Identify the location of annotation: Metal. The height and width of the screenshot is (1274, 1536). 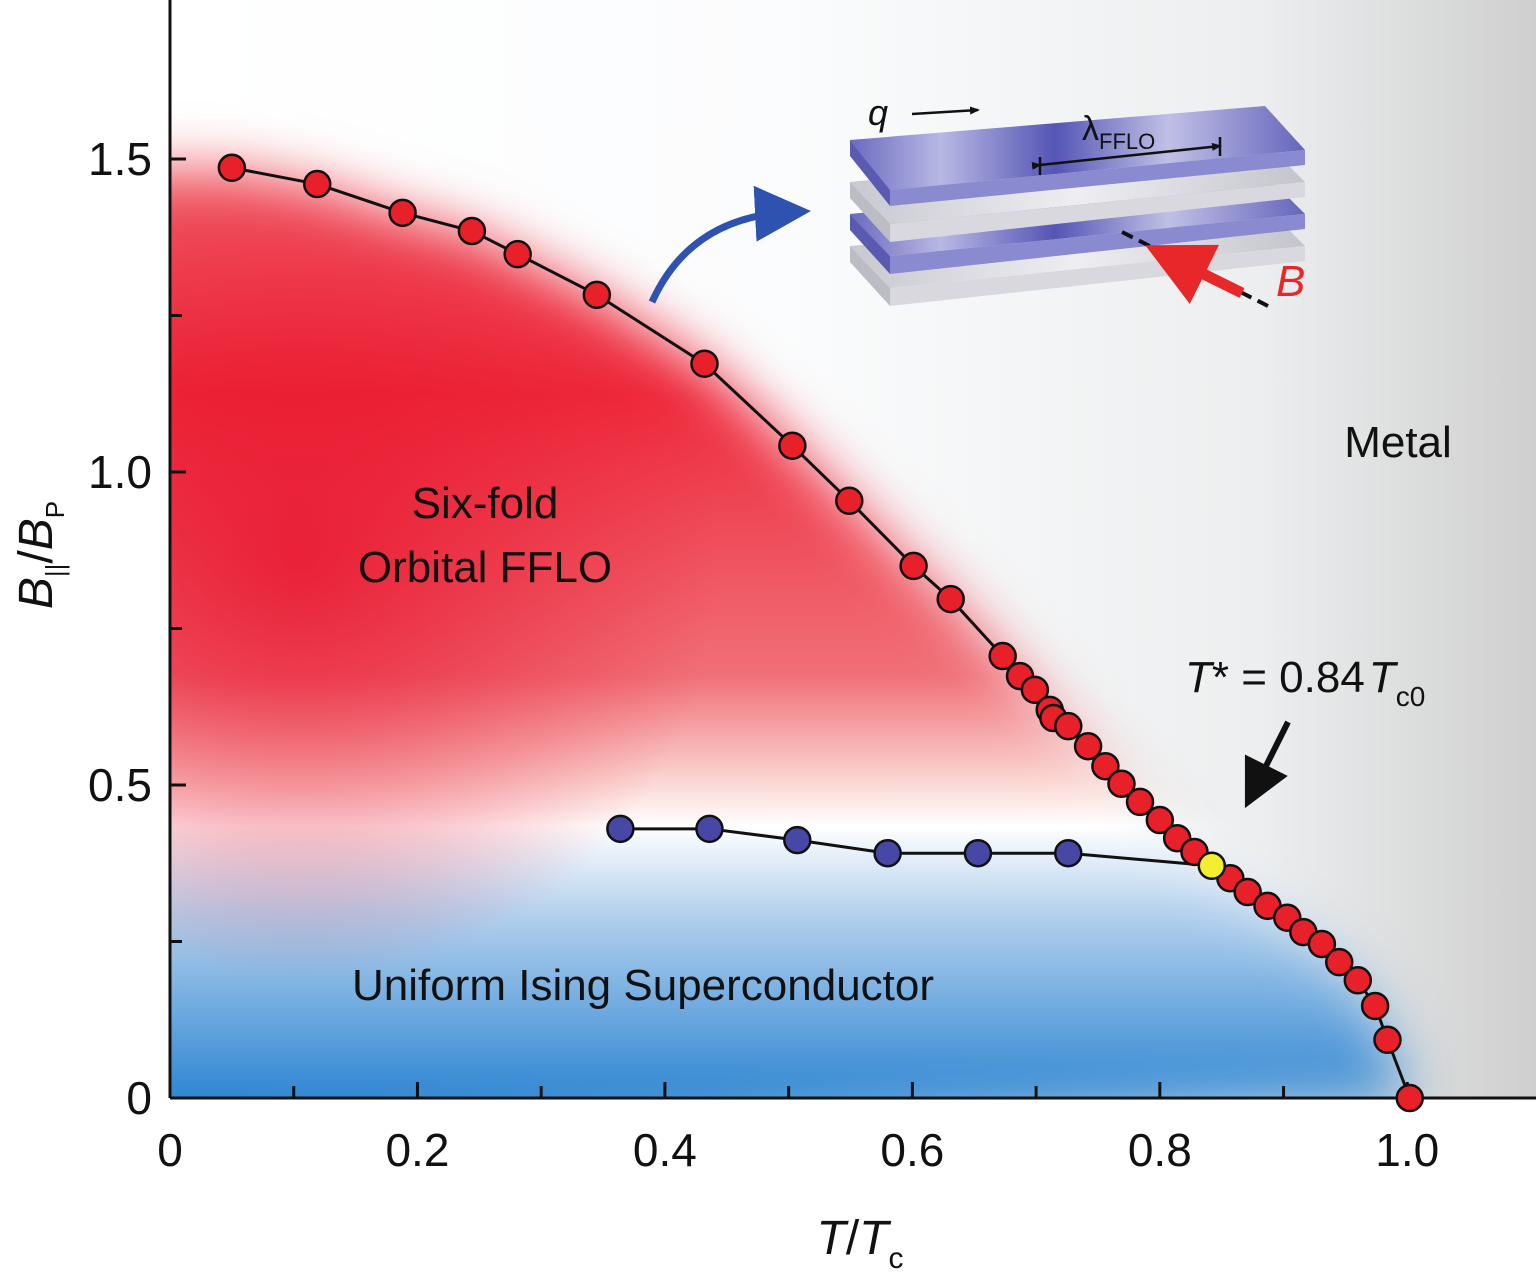
(1398, 442).